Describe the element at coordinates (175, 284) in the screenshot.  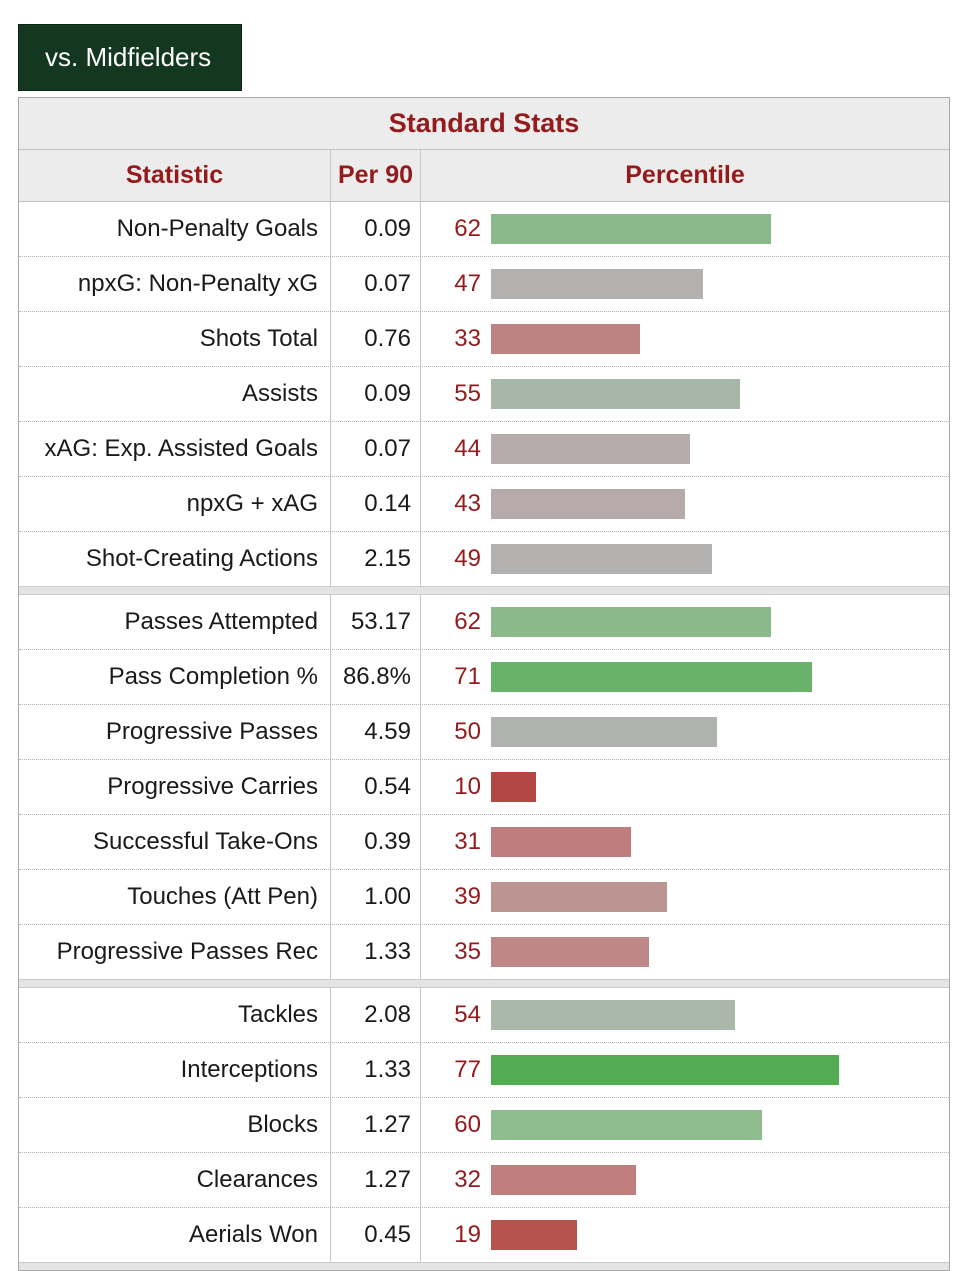
I see `stat-label: npxG: Non-Penalty xG` at that location.